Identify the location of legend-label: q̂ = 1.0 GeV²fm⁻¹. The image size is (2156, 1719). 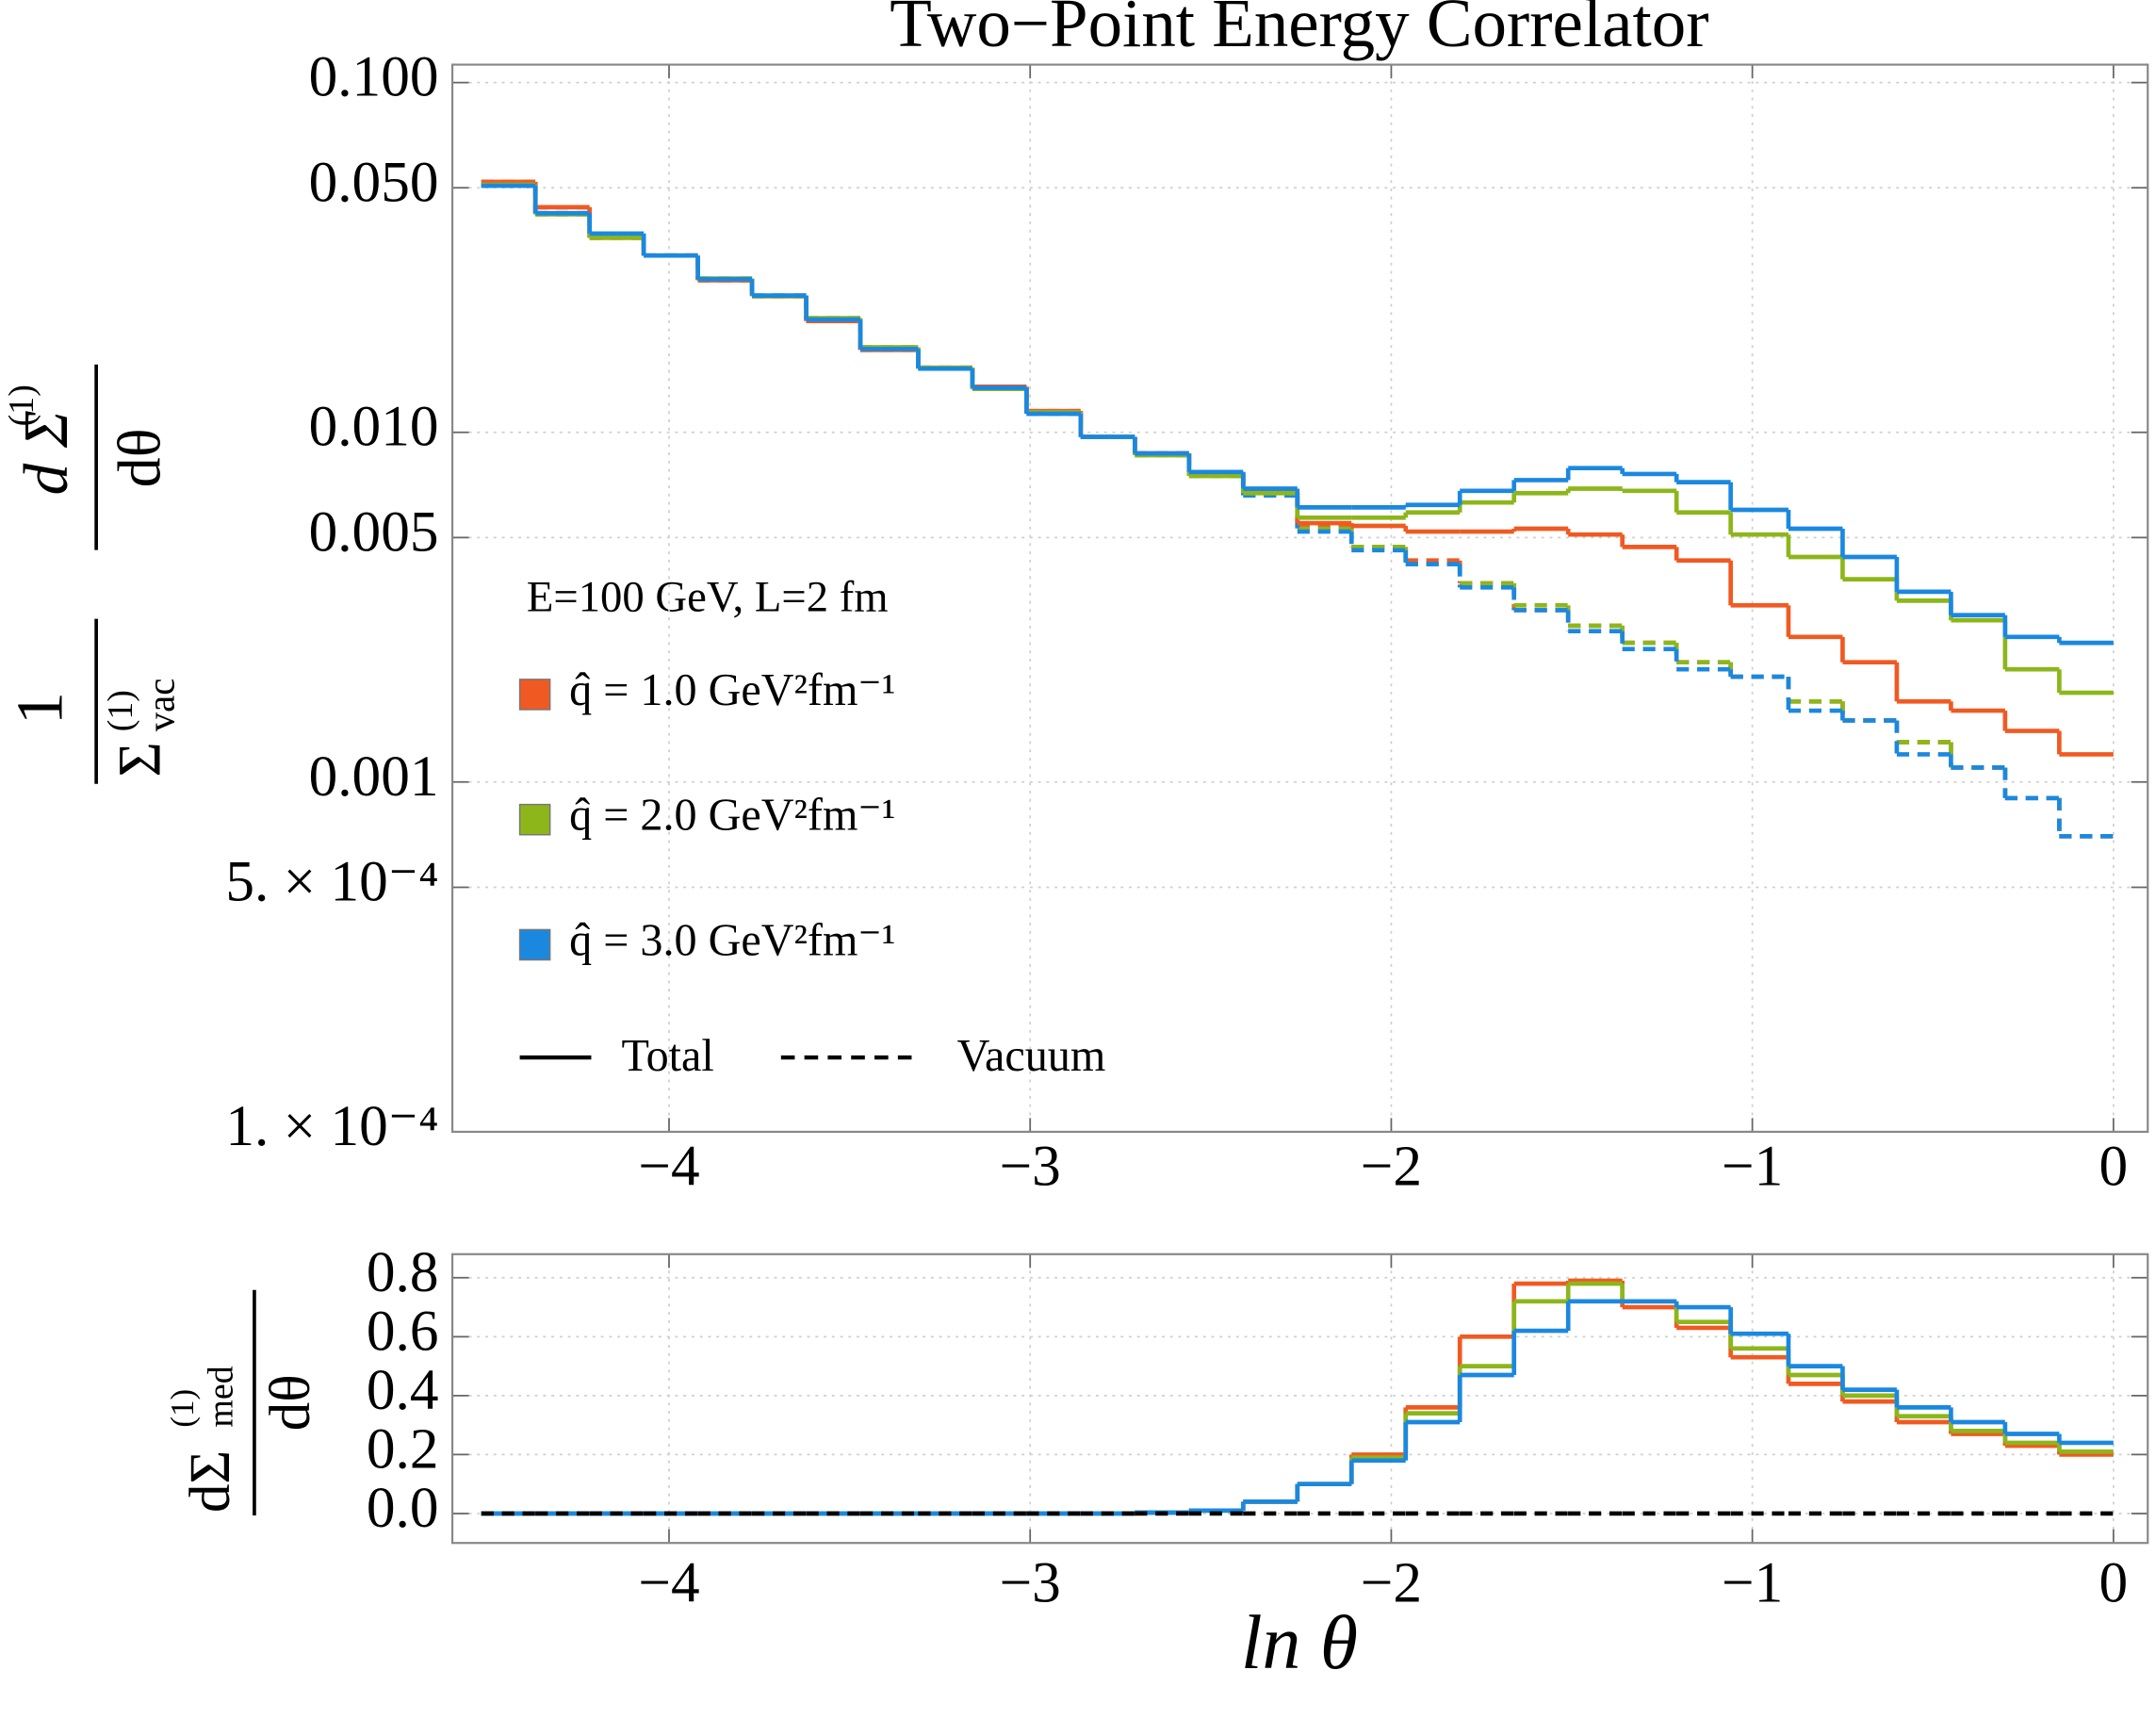
(732, 690).